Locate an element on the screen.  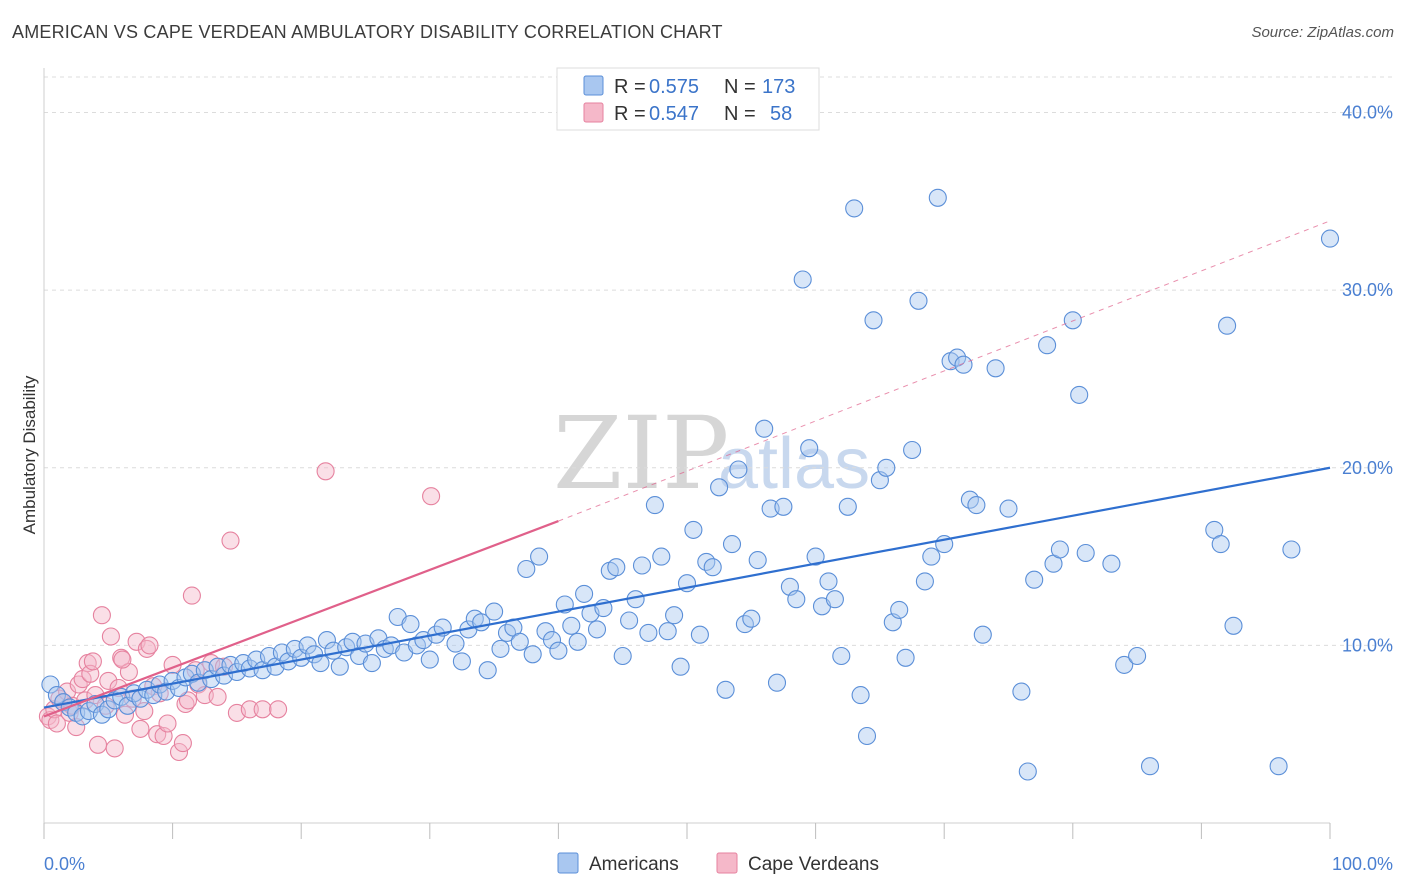
x-tick-min: 0.0% is located at coordinates (64, 864).